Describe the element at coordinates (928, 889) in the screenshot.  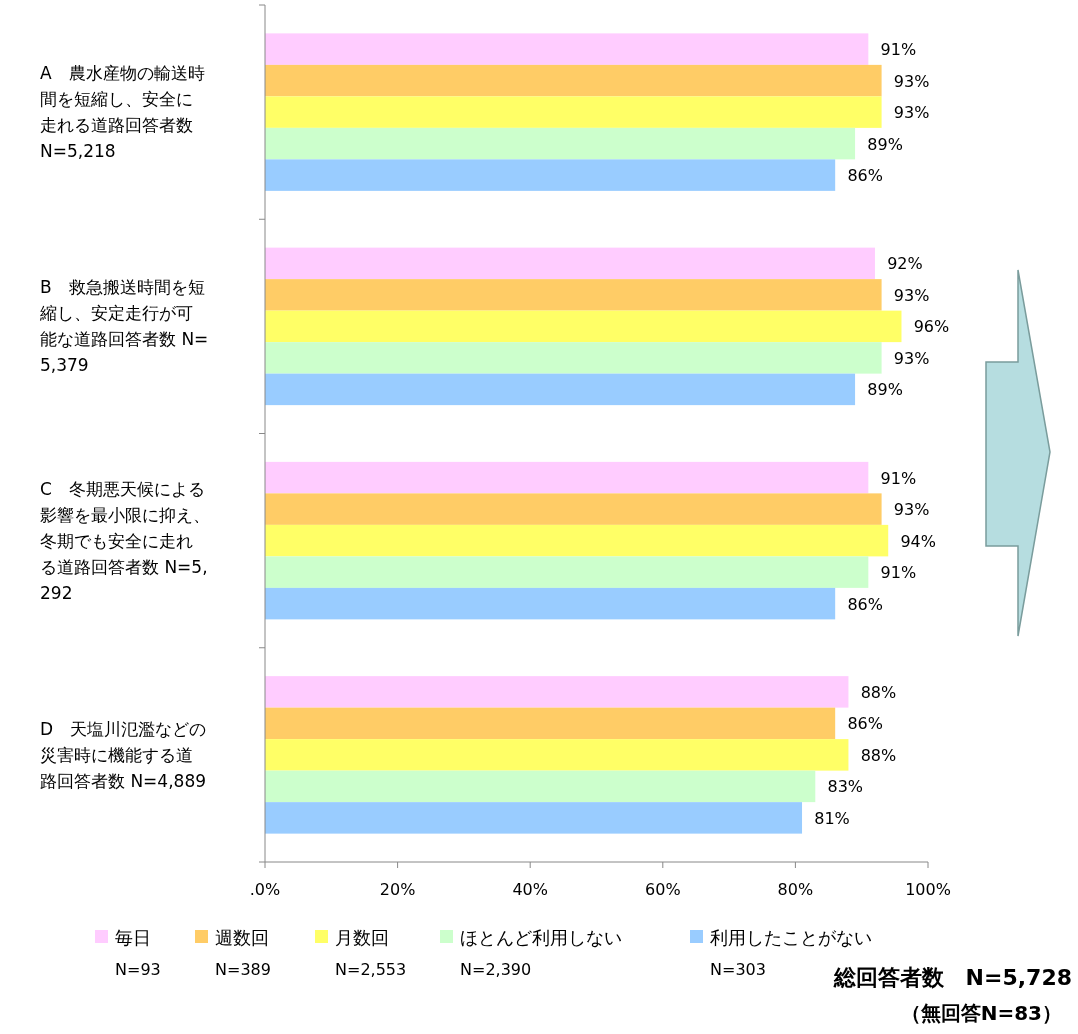
I see `x-tick-label: 100%` at that location.